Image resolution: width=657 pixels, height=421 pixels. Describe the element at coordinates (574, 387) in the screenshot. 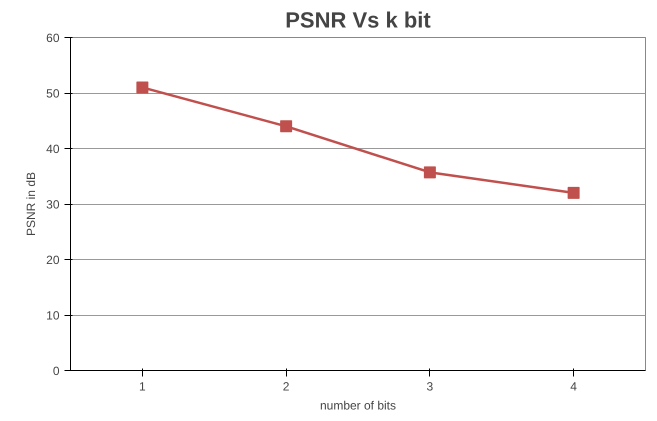

I see `x-tick-label: 4` at that location.